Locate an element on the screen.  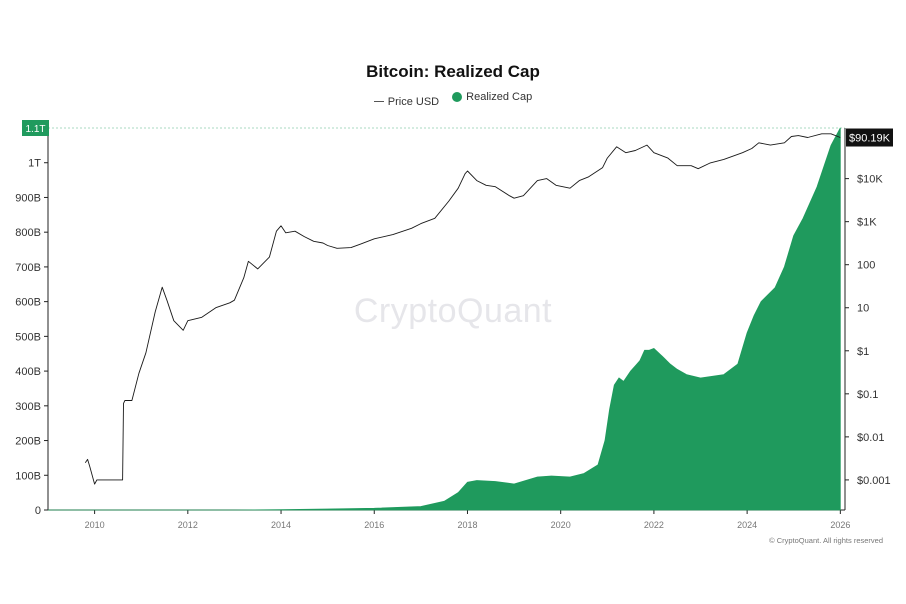
left-tick-label: 800B is located at coordinates (28, 233).